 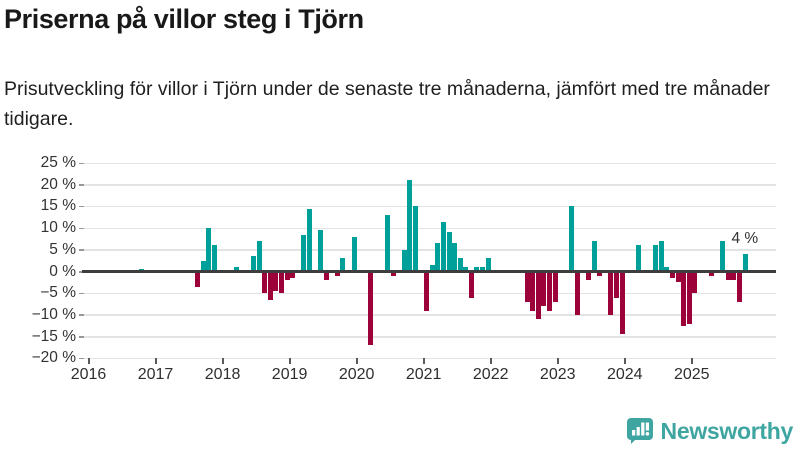 What do you see at coordinates (691, 374) in the screenshot?
I see `x-axis-label: 2025` at bounding box center [691, 374].